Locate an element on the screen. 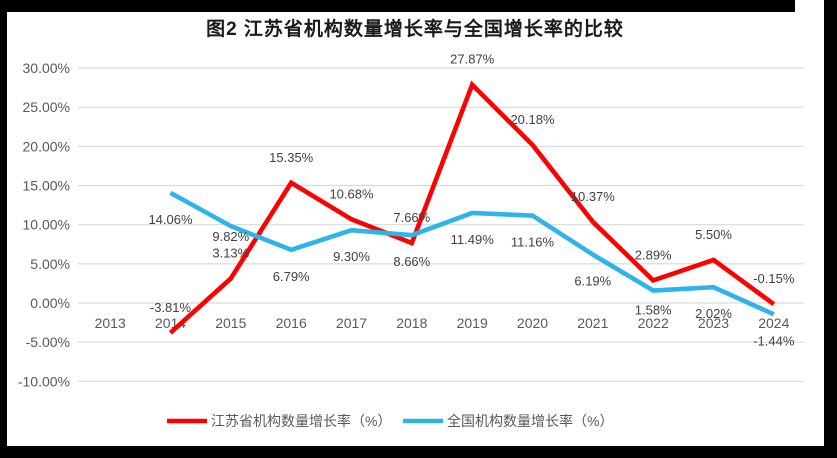 The height and width of the screenshot is (458, 837). frame-border-bottom is located at coordinates (418, 452).